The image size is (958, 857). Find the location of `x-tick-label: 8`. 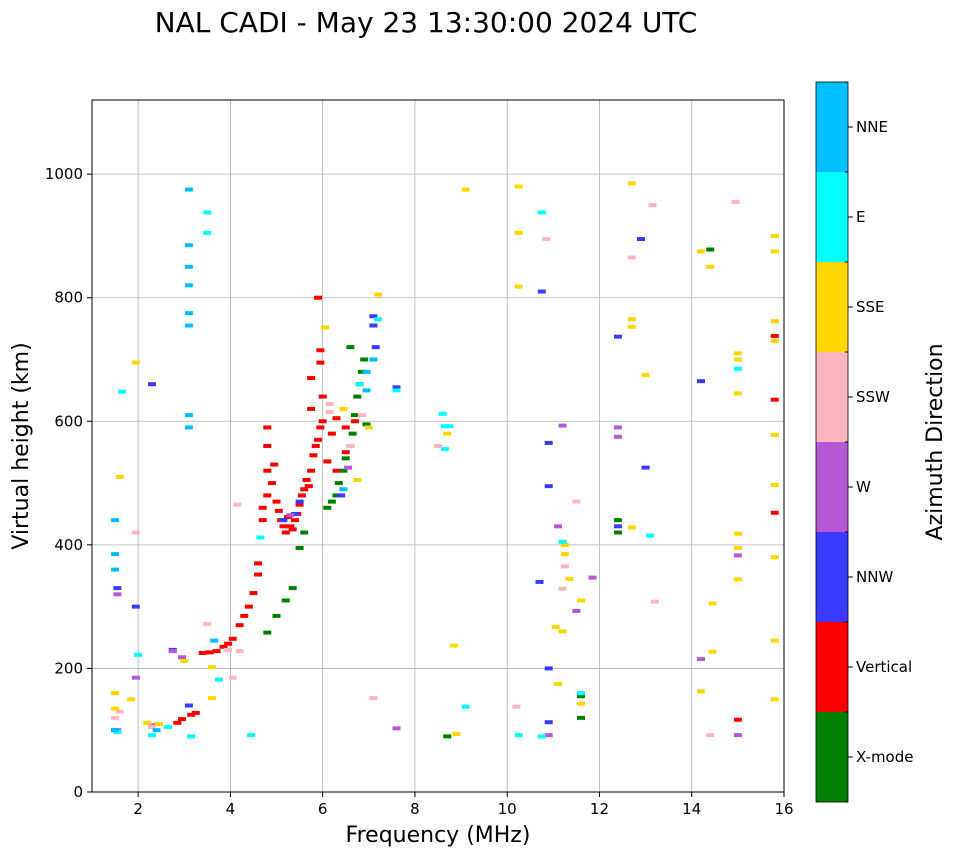

x-tick-label: 8 is located at coordinates (415, 809).